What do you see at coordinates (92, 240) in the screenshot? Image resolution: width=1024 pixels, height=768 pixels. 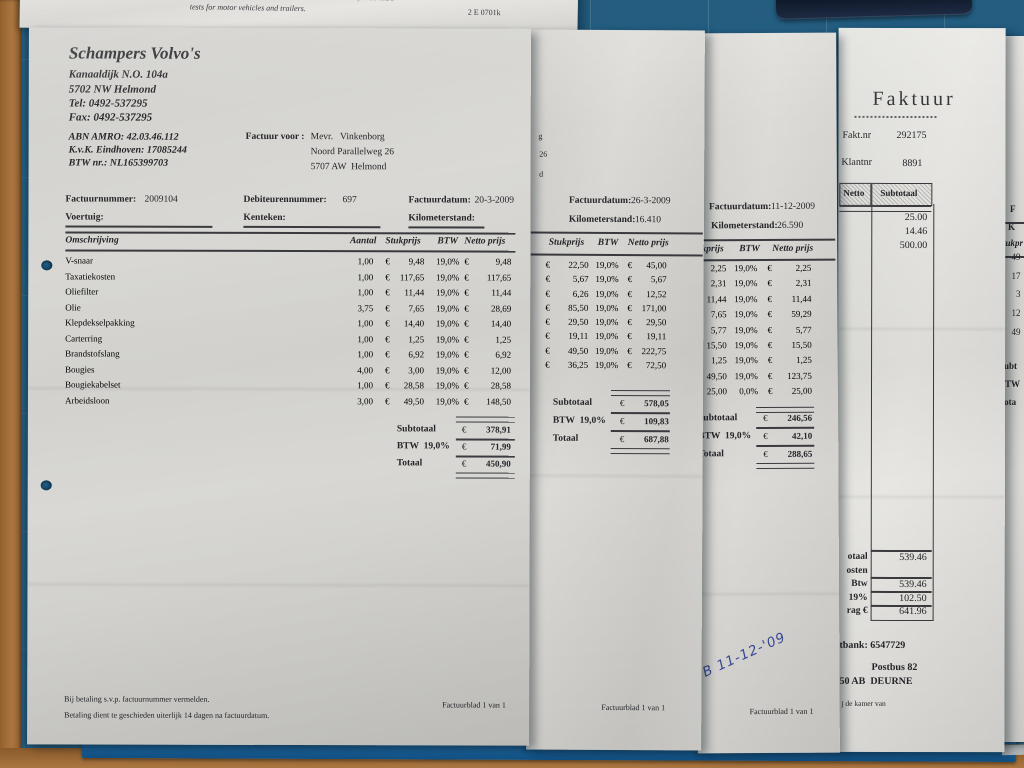 I see `column-omschrijving: Omschrijving` at bounding box center [92, 240].